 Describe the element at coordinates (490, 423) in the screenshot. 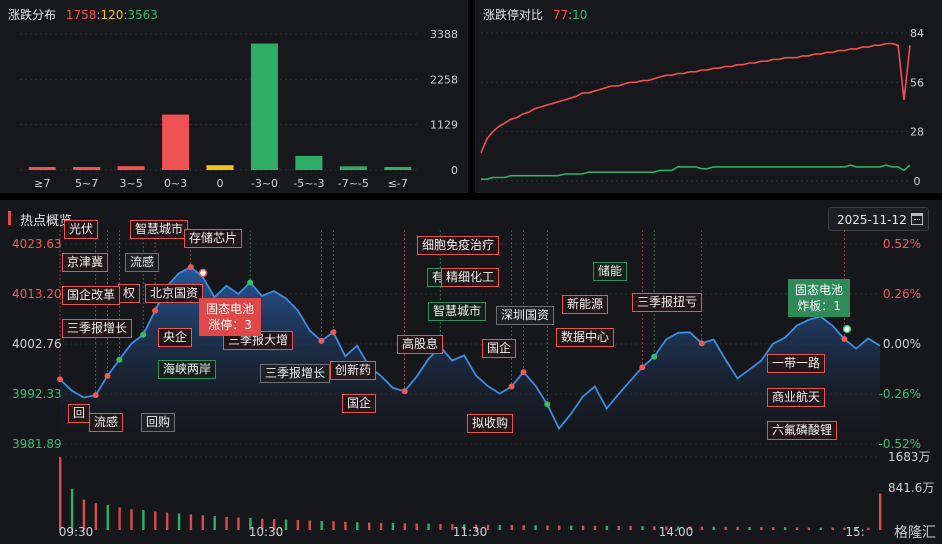

I see `concept-label: 拟收购` at that location.